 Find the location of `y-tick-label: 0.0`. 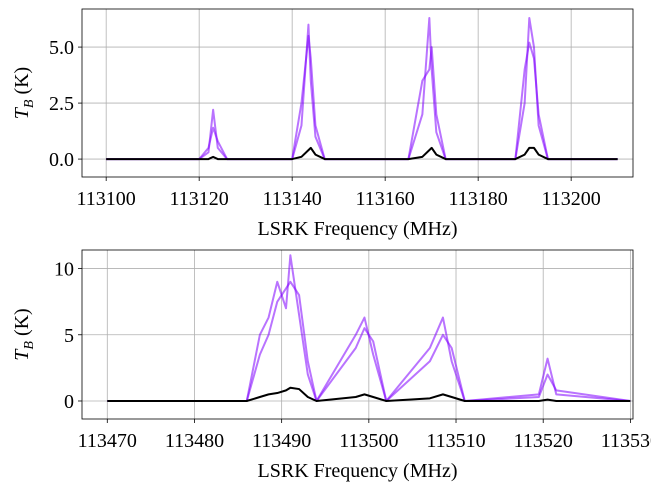

y-tick-label: 0.0 is located at coordinates (61, 160).